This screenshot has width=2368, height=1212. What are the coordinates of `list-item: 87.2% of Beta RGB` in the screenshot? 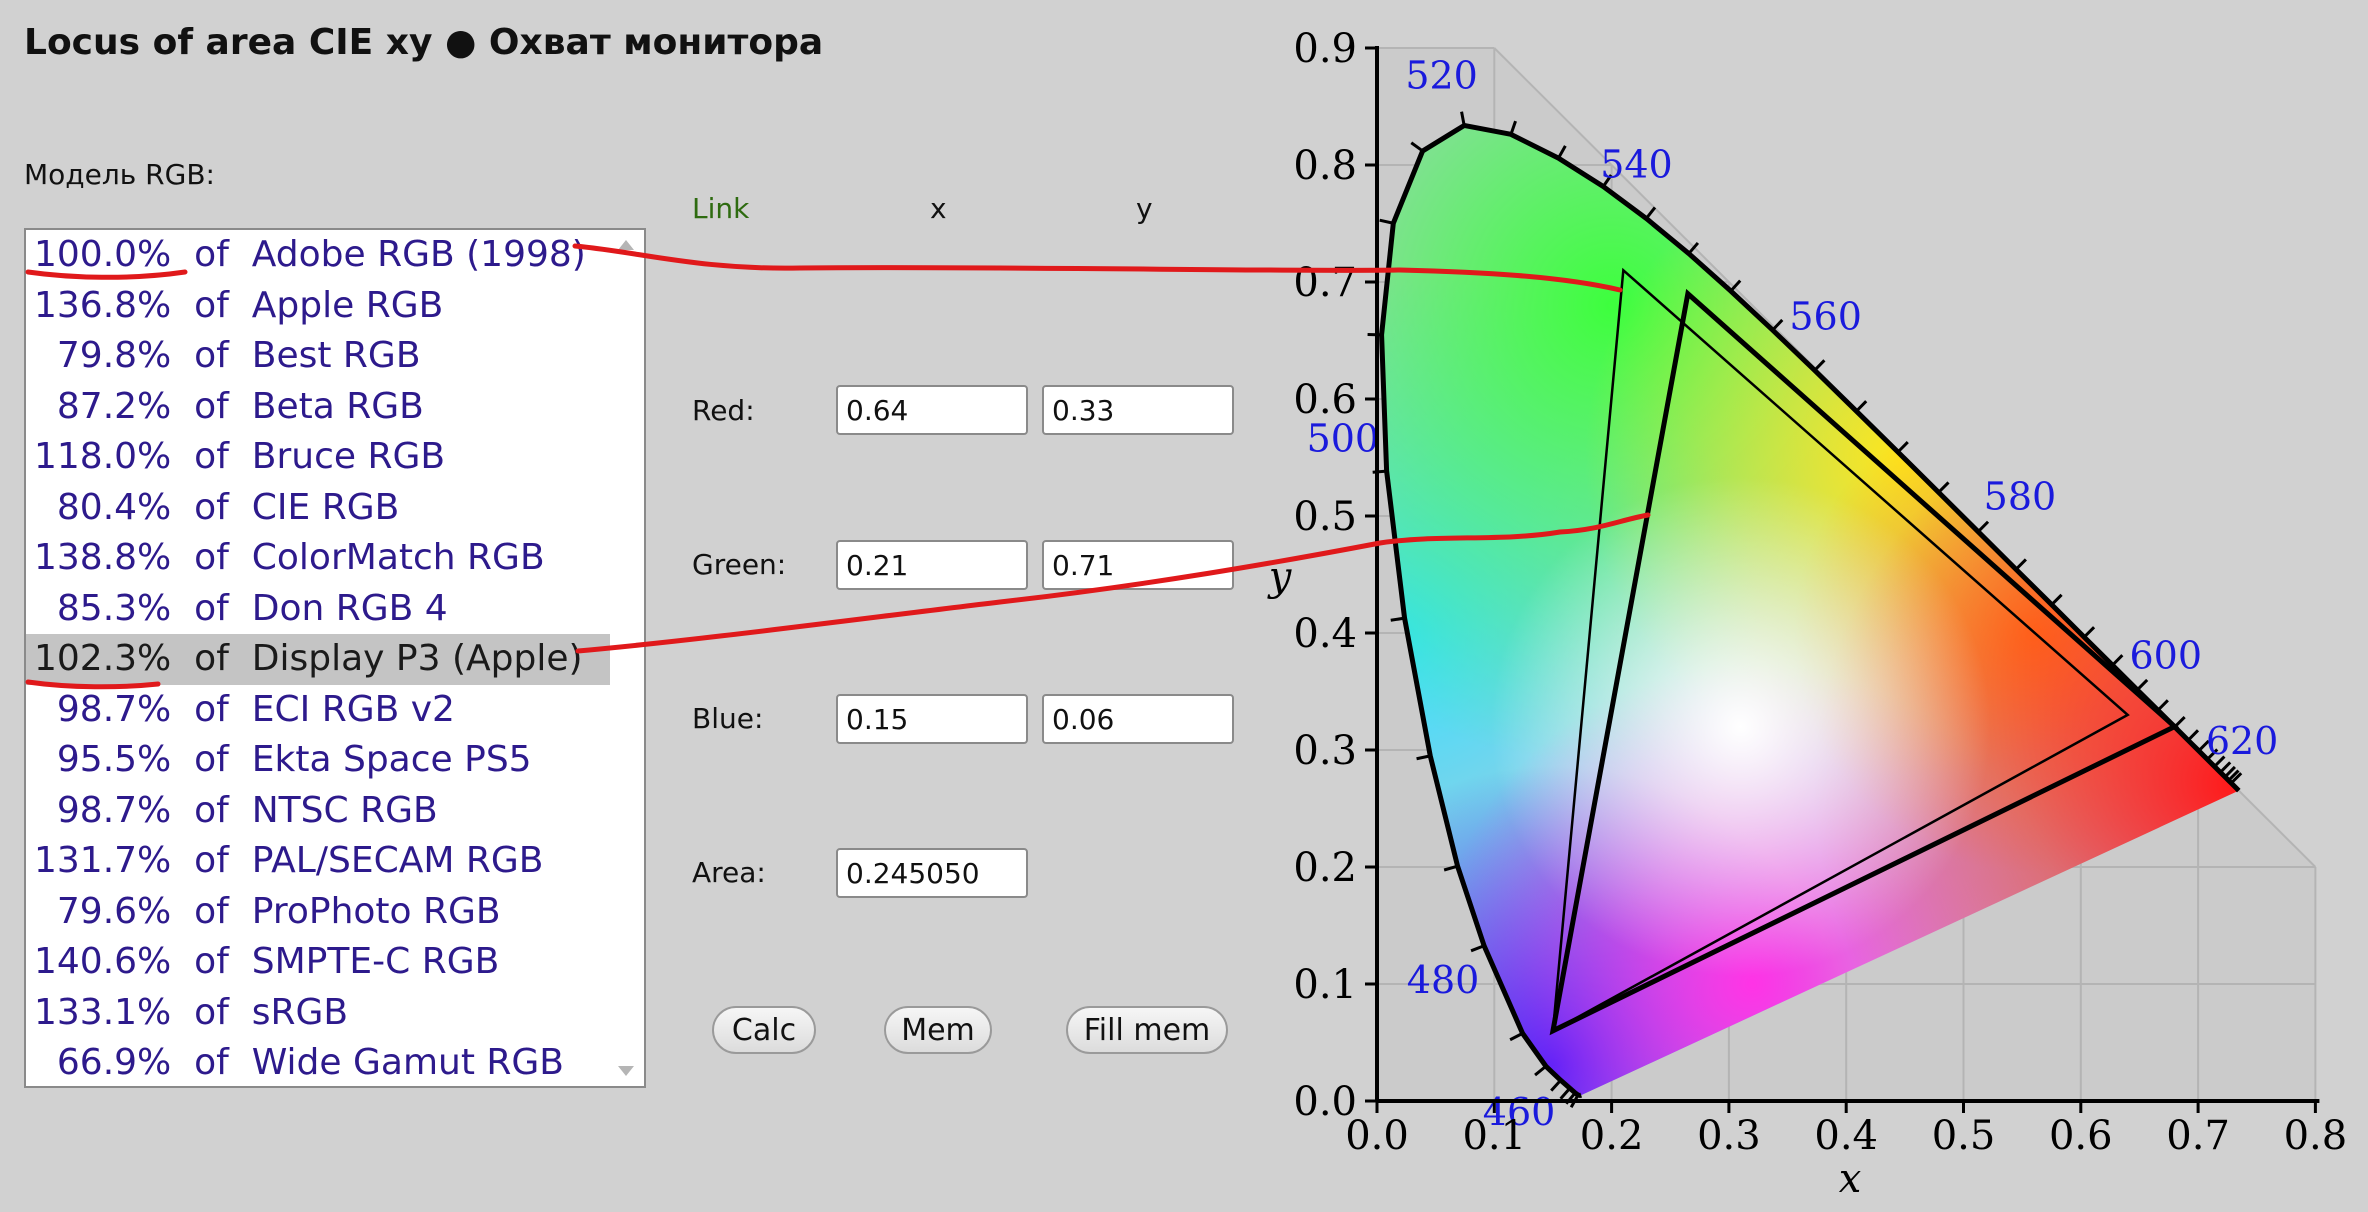 It's located at (318, 407).